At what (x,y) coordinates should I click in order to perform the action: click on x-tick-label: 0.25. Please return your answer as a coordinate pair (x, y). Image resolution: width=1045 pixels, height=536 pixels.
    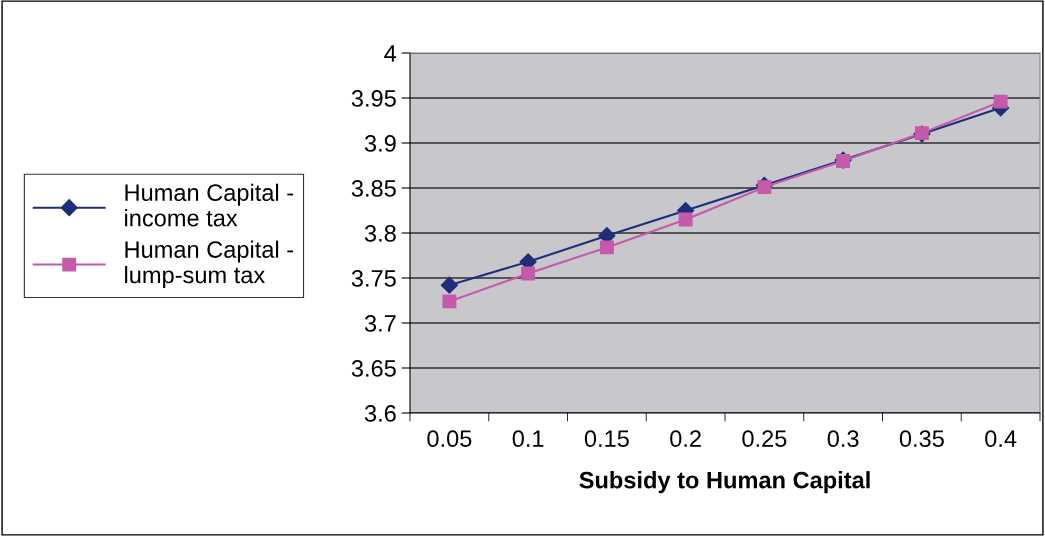
    Looking at the image, I should click on (764, 439).